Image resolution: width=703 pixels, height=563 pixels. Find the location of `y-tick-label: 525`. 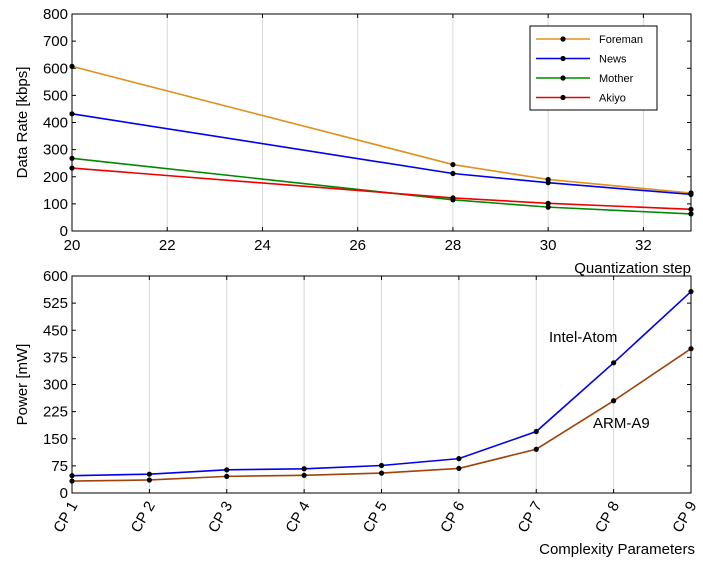

y-tick-label: 525 is located at coordinates (55, 303).